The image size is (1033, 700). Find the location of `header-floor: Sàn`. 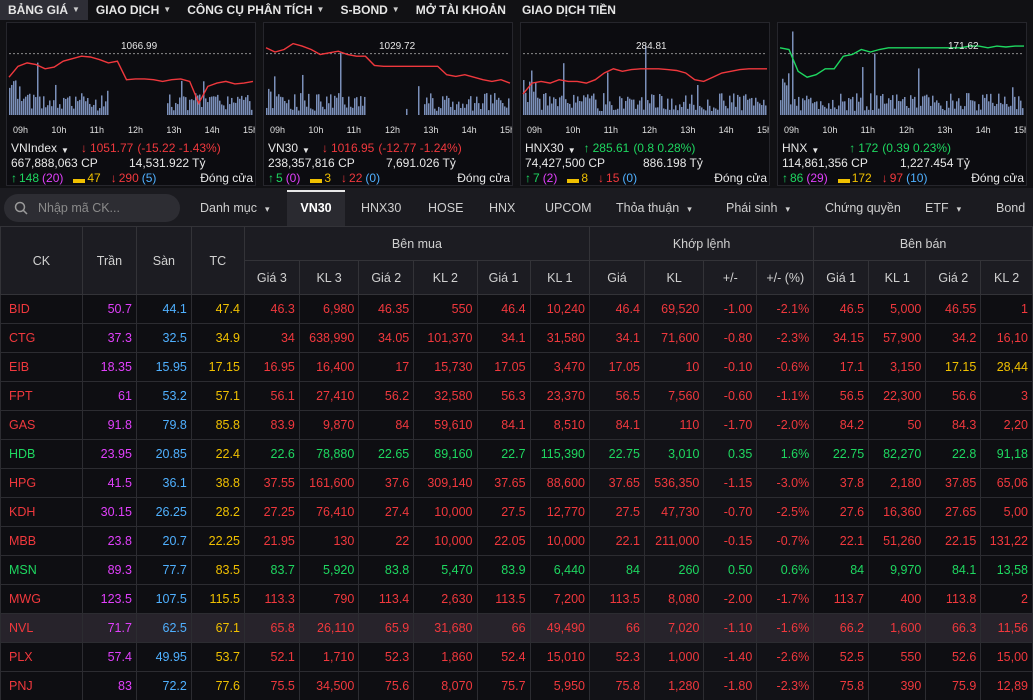

header-floor: Sàn is located at coordinates (163, 260).